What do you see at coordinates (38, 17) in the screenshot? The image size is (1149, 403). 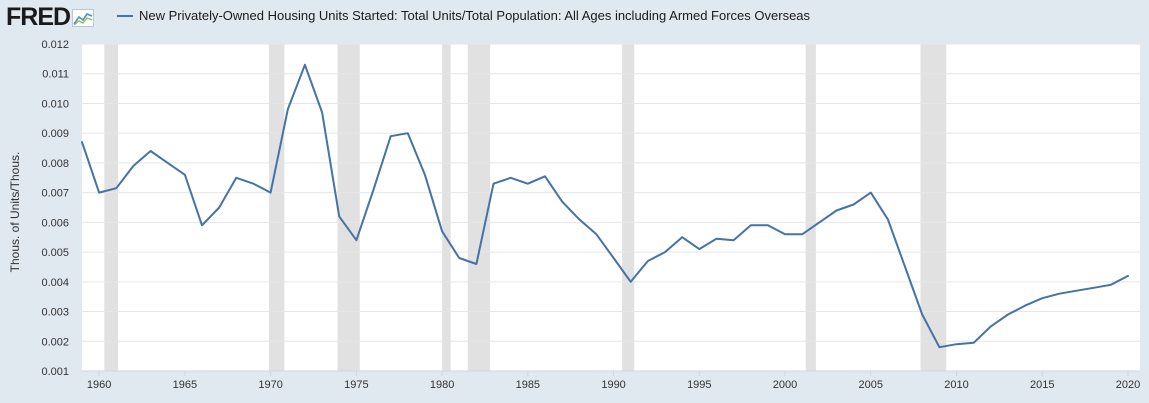 I see `fred-logo-text: FRED` at bounding box center [38, 17].